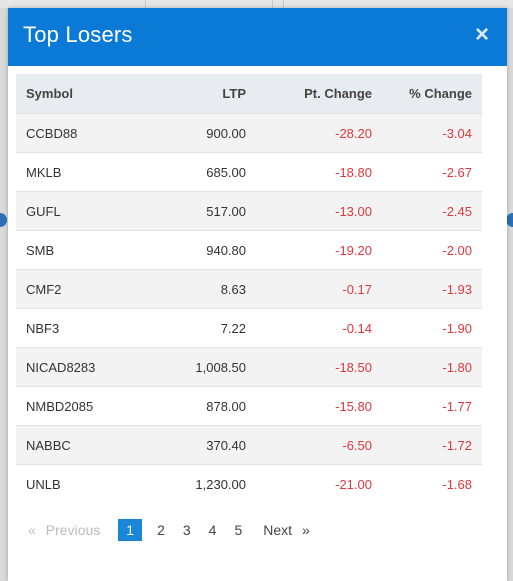 The image size is (513, 581). What do you see at coordinates (432, 133) in the screenshot?
I see `cell-pct-change: -3.04` at bounding box center [432, 133].